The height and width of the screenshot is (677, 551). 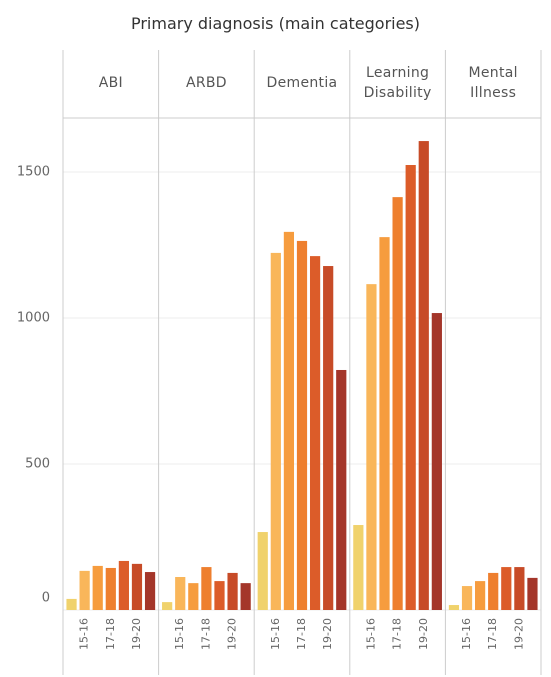 What do you see at coordinates (33, 318) in the screenshot?
I see `y-tick-label: 1000` at bounding box center [33, 318].